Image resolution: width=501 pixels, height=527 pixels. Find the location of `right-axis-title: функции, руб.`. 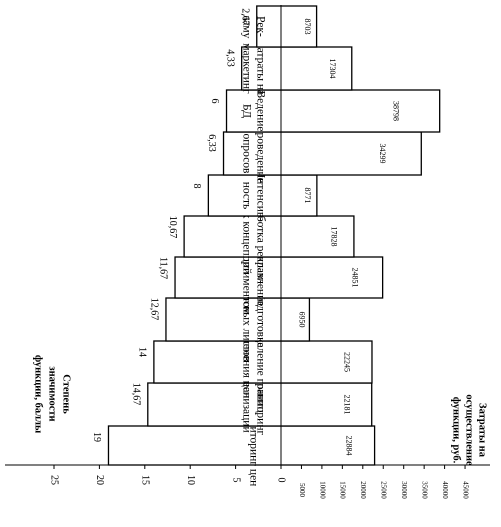

right-axis-title: функции, руб. is located at coordinates (456, 430).